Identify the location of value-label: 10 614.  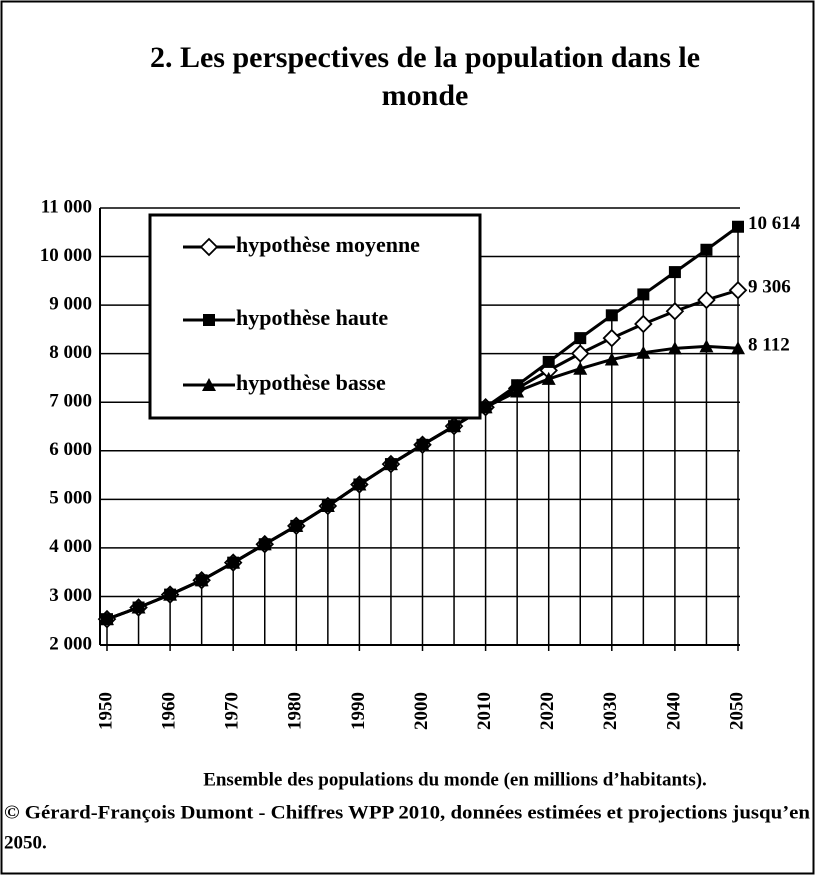
(774, 223).